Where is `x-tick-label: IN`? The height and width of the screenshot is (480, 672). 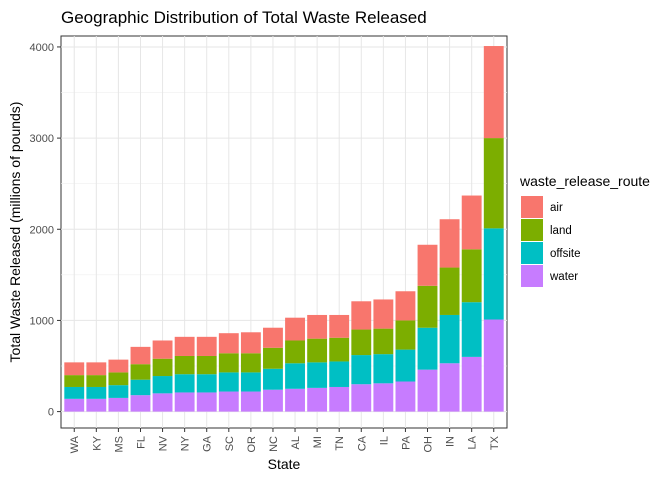
x-tick-label: IN is located at coordinates (451, 441).